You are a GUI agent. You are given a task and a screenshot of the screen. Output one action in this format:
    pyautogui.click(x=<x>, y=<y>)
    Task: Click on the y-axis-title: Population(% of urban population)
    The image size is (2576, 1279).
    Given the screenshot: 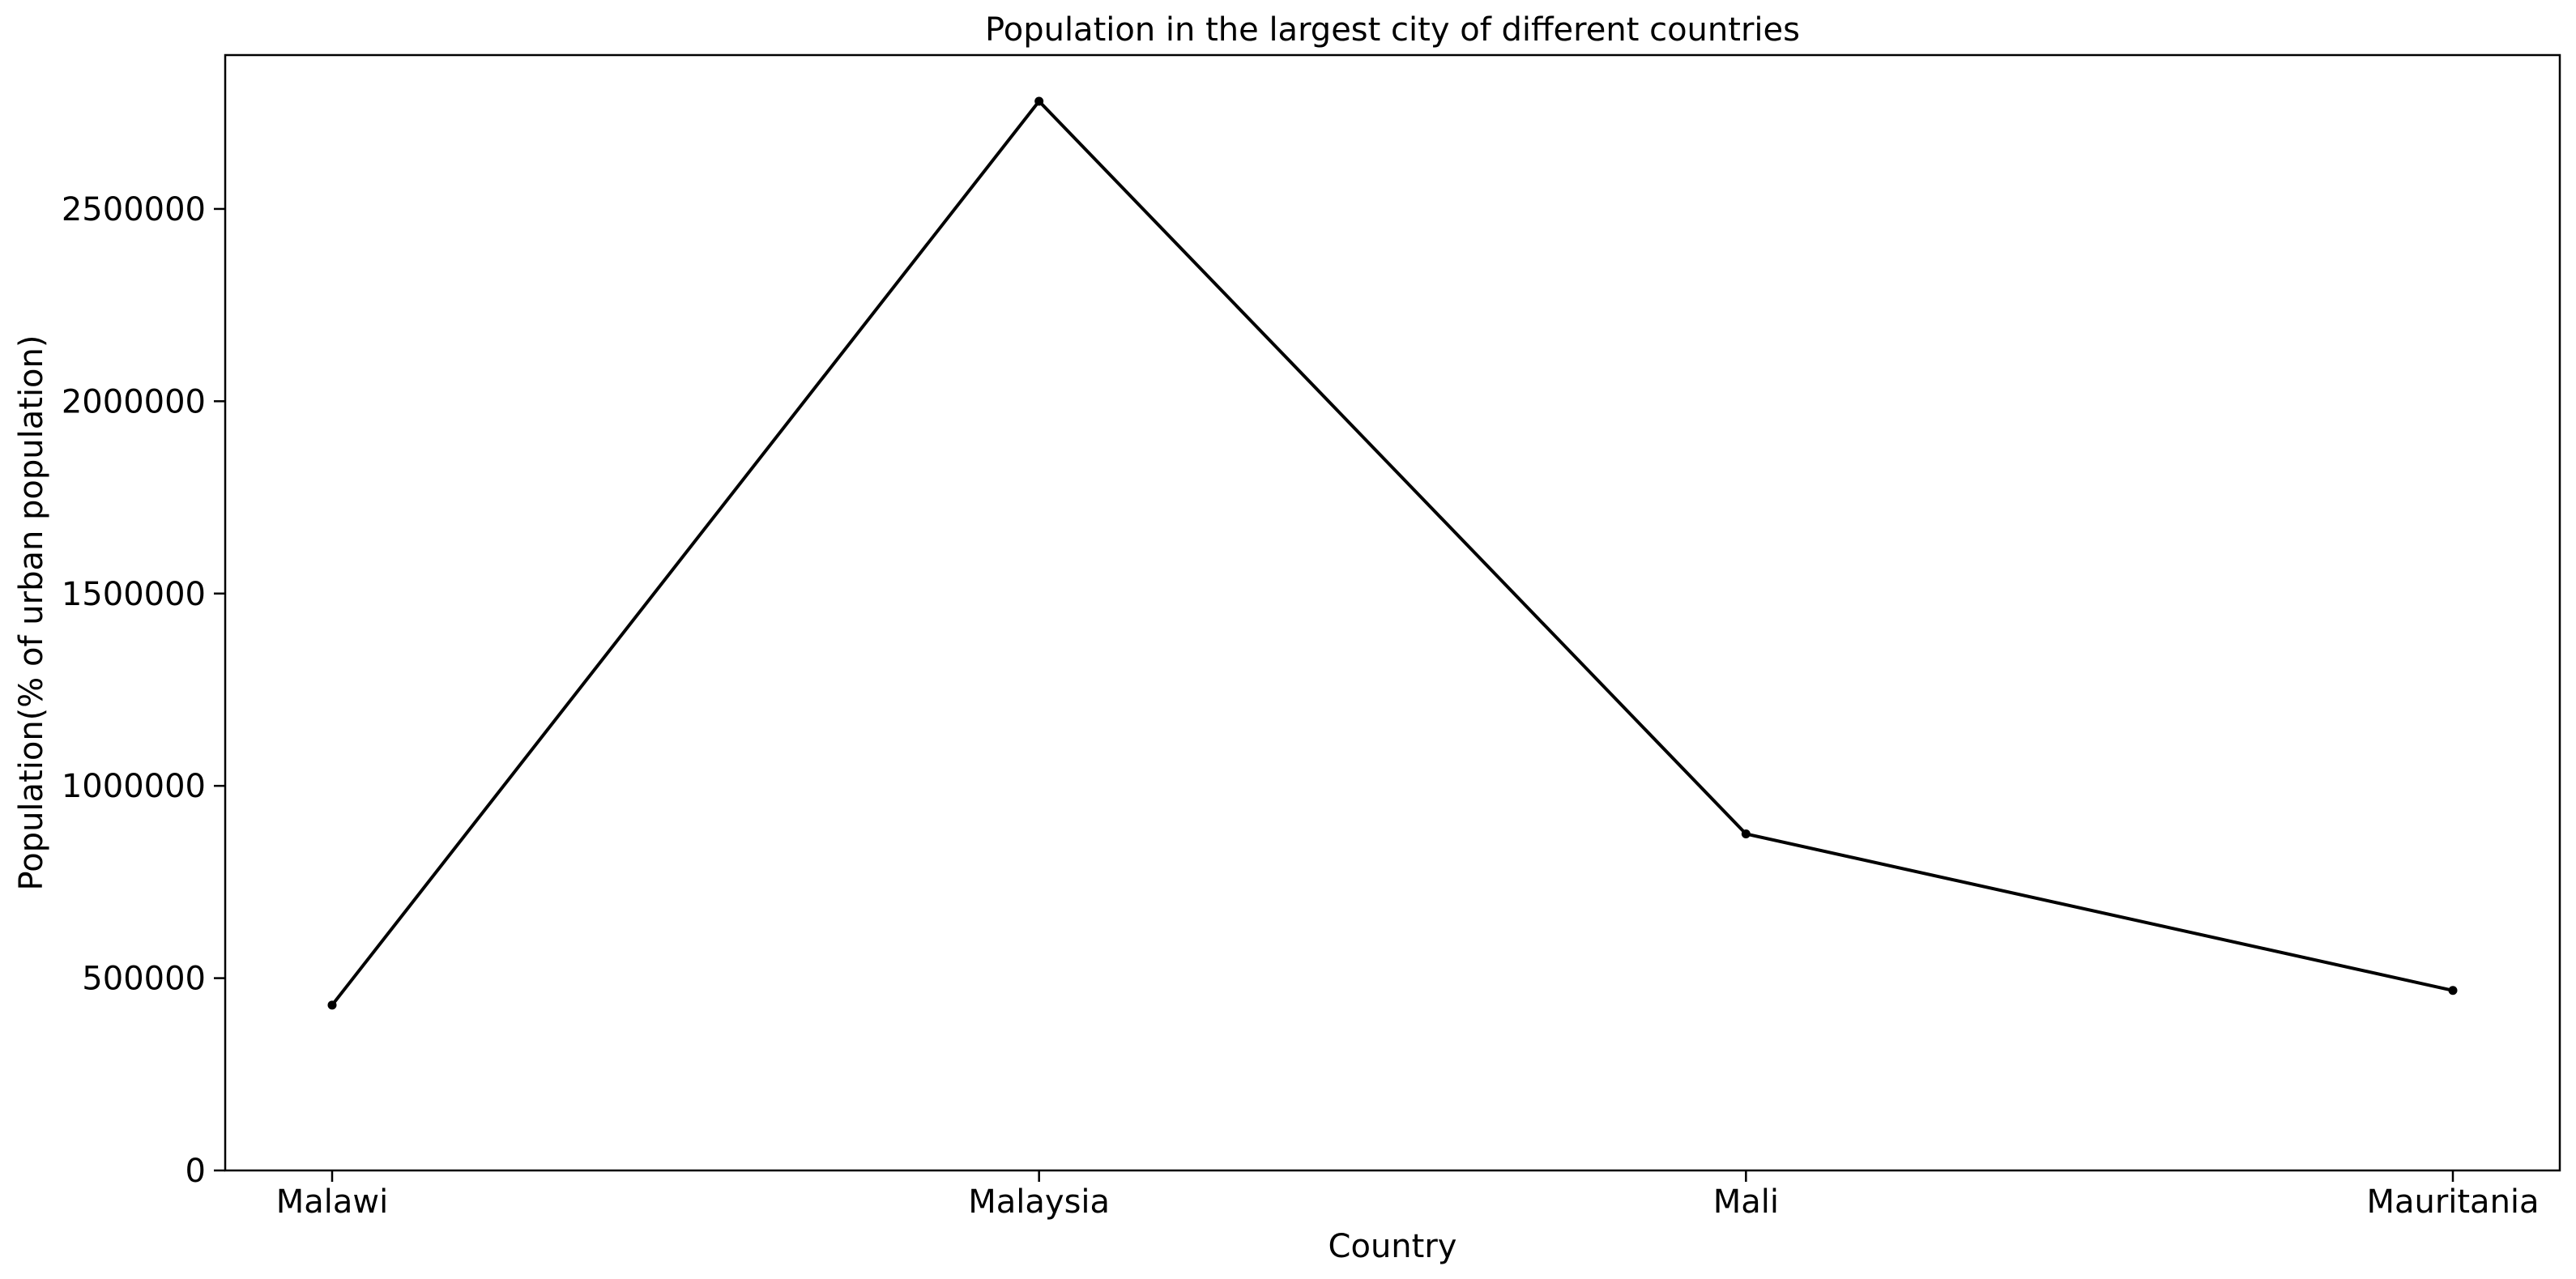 What is the action you would take?
    pyautogui.click(x=31, y=613)
    